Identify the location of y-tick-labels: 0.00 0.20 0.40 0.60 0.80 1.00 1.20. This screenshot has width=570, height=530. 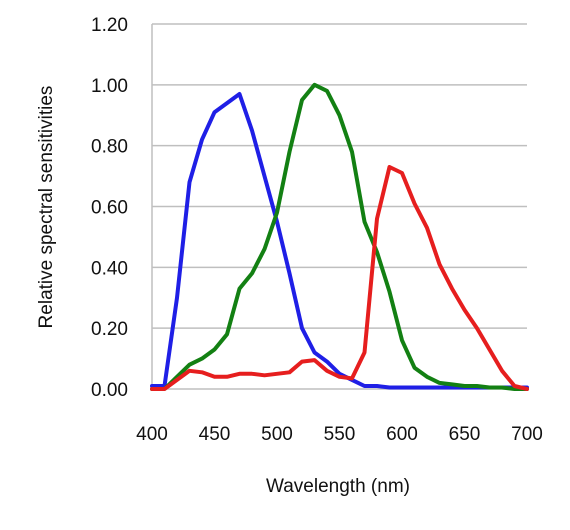
(109, 208).